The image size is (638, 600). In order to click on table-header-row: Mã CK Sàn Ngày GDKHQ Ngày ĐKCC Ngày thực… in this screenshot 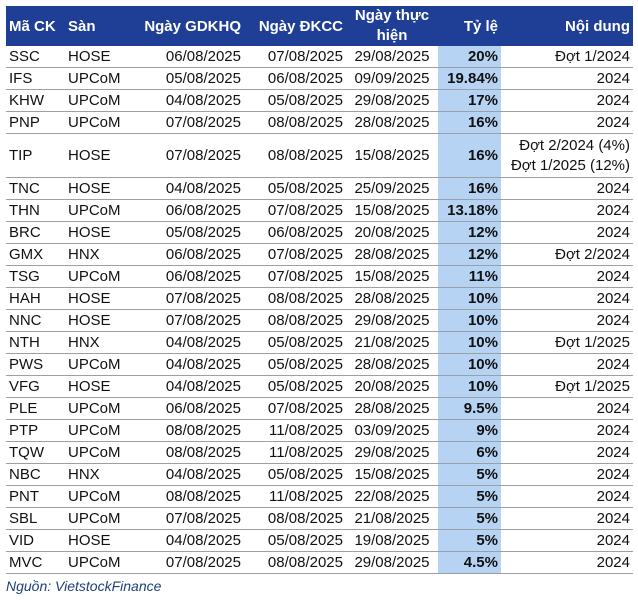, I will do `click(319, 26)`.